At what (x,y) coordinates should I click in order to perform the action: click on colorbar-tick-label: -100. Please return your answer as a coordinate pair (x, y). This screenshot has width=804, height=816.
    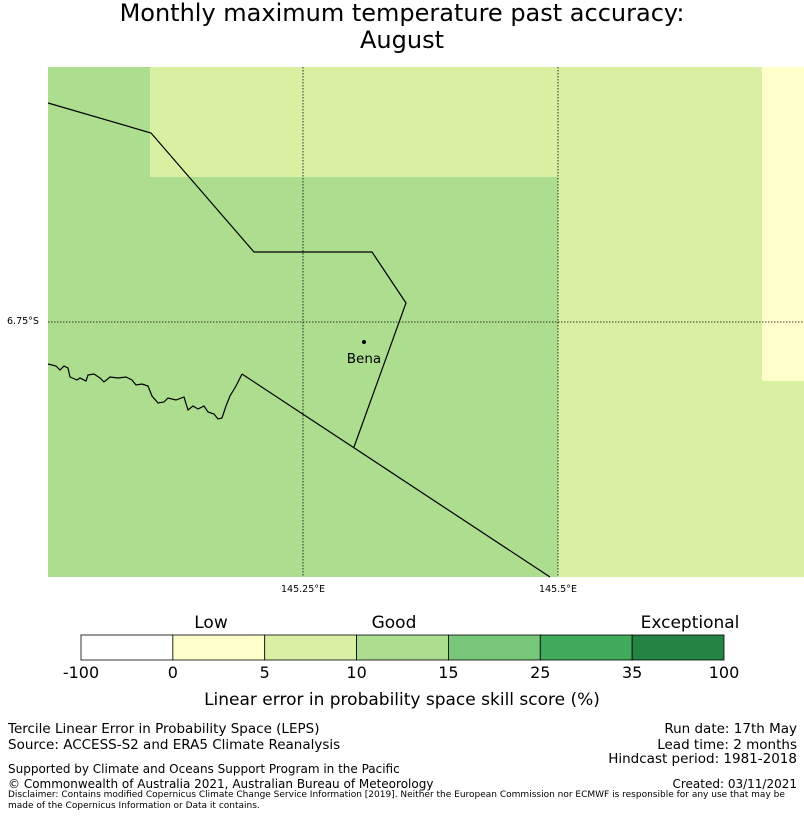
    Looking at the image, I should click on (81, 672).